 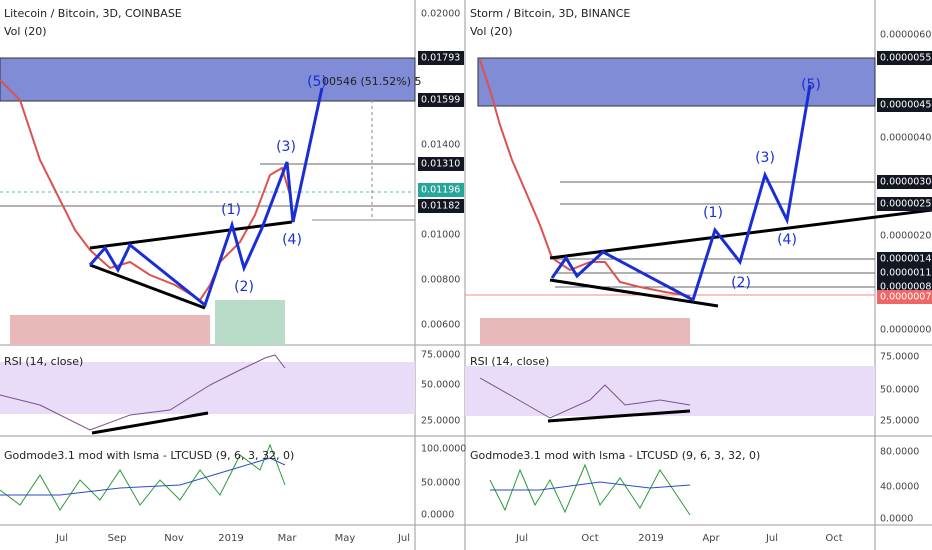 What do you see at coordinates (550, 13) in the screenshot?
I see `chart-title: Storm / Bitcoin, 3D, BINANCE` at bounding box center [550, 13].